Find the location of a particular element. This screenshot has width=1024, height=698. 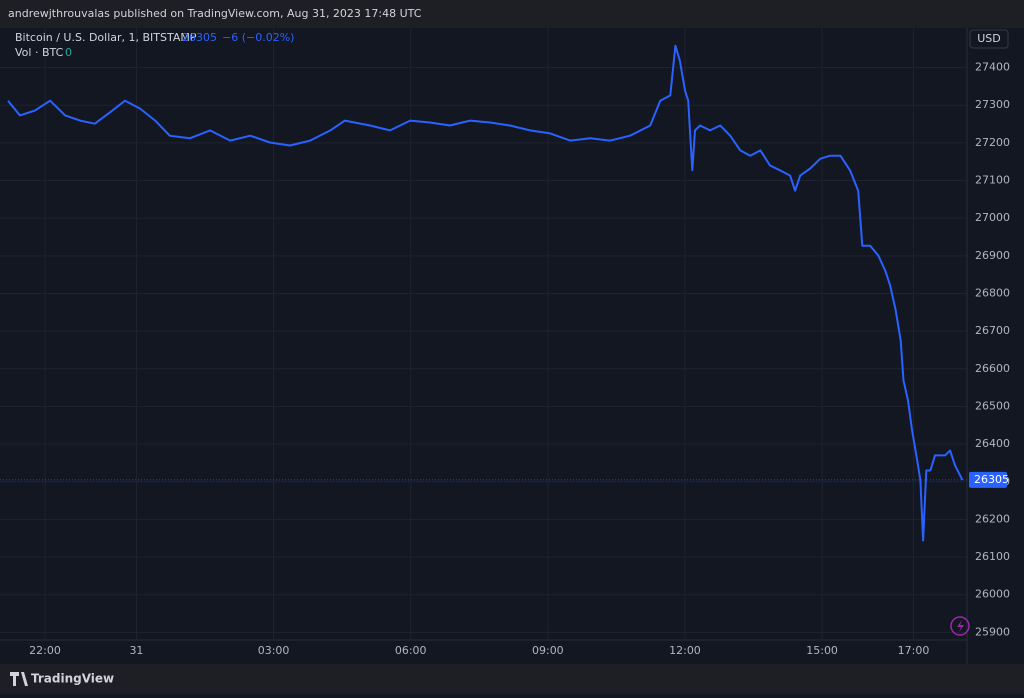

x-tick-label: 15:00 is located at coordinates (822, 650).